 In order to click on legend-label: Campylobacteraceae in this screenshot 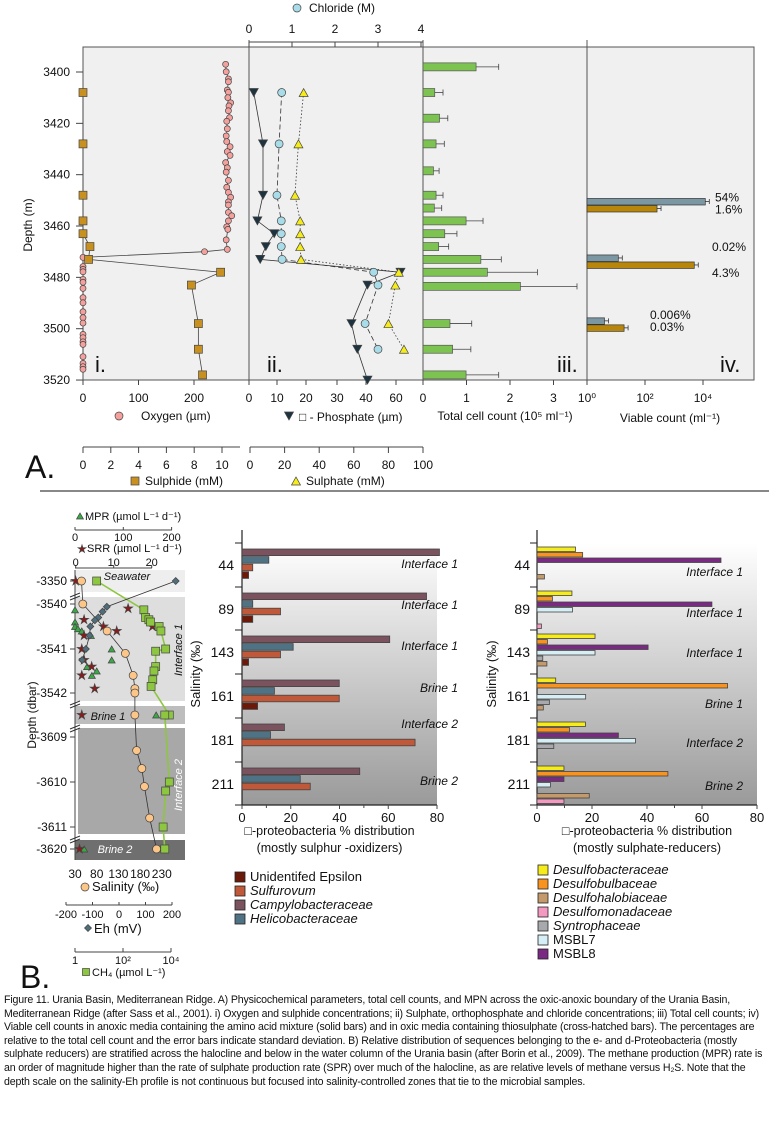, I will do `click(311, 904)`.